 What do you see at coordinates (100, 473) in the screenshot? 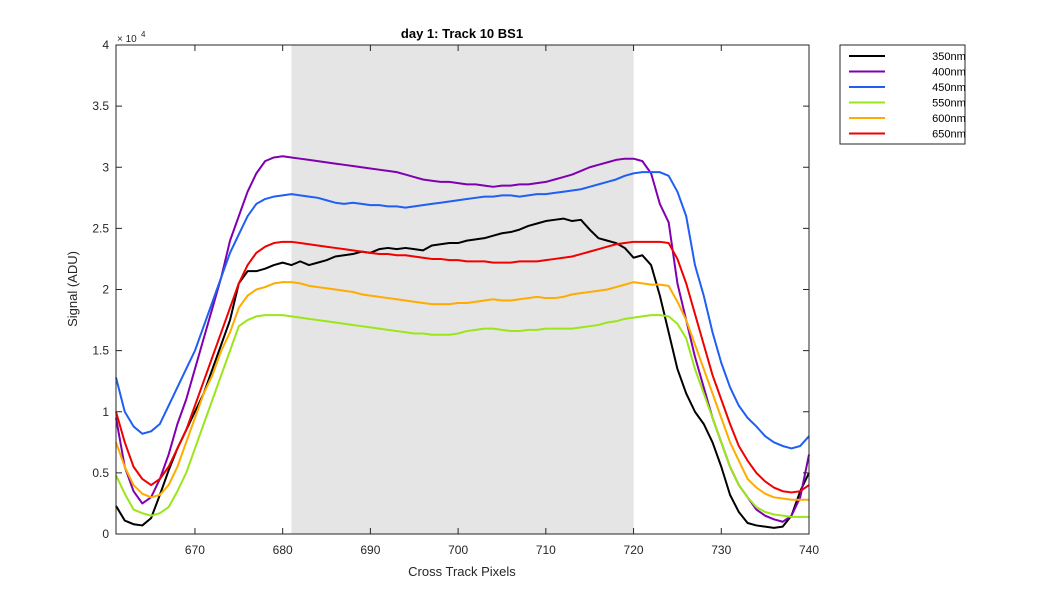
I see `y-tick-label: 0.5` at bounding box center [100, 473].